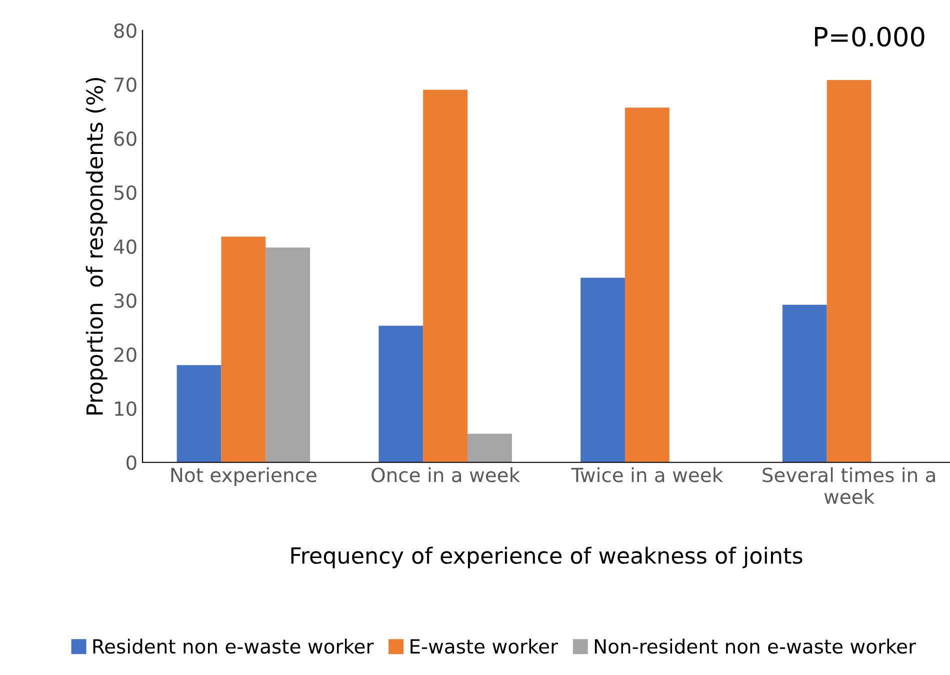  I want to click on y-tick-label: 70, so click(125, 84).